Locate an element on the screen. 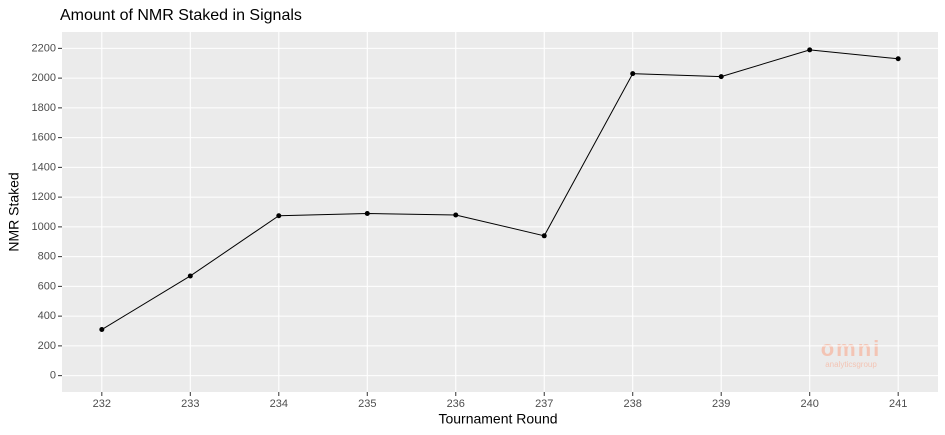 The width and height of the screenshot is (945, 435). x-tick-label: 240 is located at coordinates (810, 404).